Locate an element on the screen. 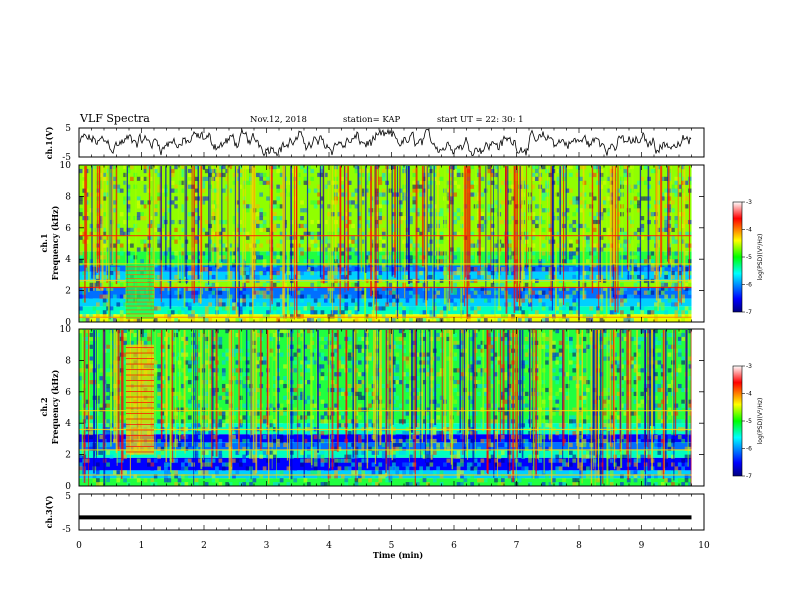 Image resolution: width=792 pixels, height=612 pixels. ch1-spec-ylabel-top: ch.1 is located at coordinates (44, 242).